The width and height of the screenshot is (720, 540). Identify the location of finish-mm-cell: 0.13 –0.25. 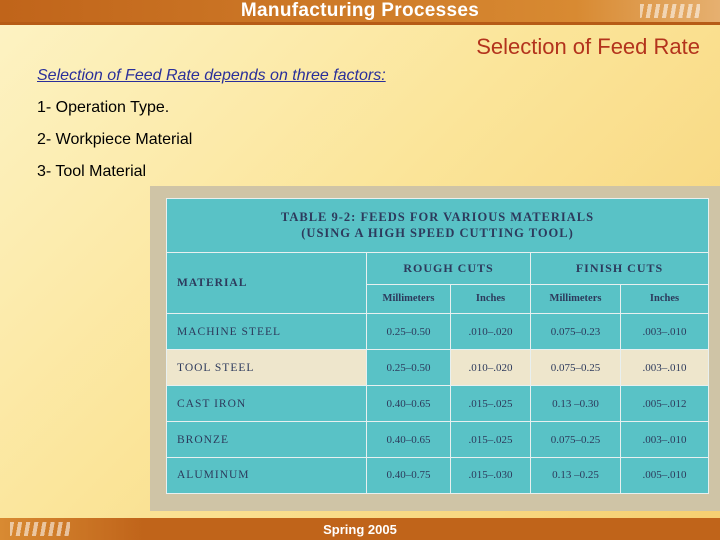
(575, 475).